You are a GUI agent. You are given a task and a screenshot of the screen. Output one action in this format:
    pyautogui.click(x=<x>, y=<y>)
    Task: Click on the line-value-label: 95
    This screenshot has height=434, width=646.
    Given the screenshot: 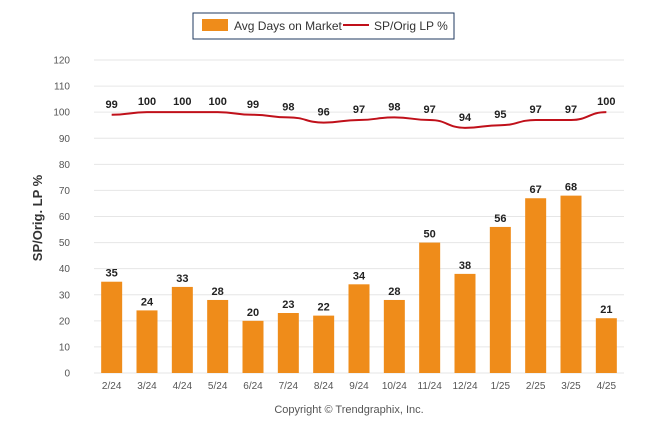 What is the action you would take?
    pyautogui.click(x=500, y=115)
    